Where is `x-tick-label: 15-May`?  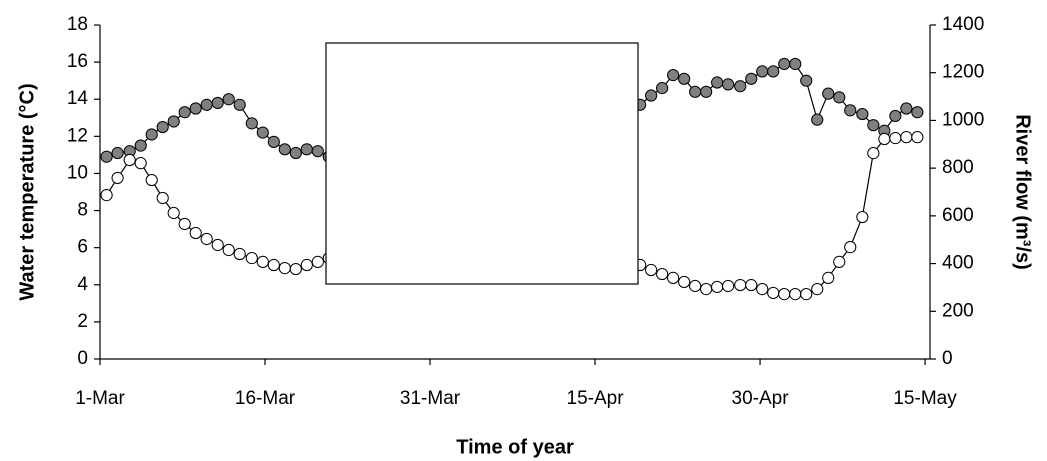 x-tick-label: 15-May is located at coordinates (925, 398).